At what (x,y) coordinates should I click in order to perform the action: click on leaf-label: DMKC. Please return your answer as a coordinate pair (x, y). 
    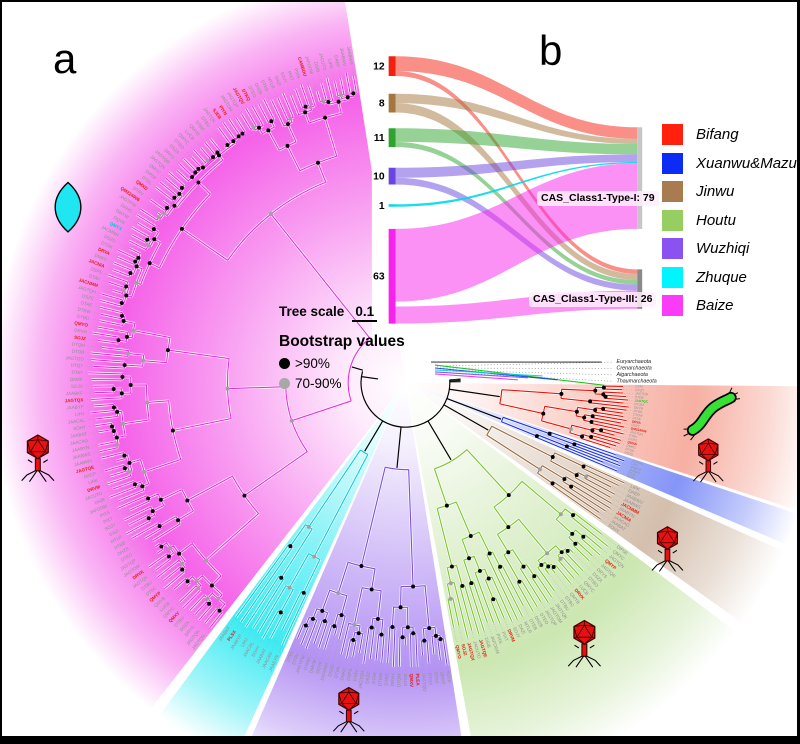
    Looking at the image, I should click on (101, 258).